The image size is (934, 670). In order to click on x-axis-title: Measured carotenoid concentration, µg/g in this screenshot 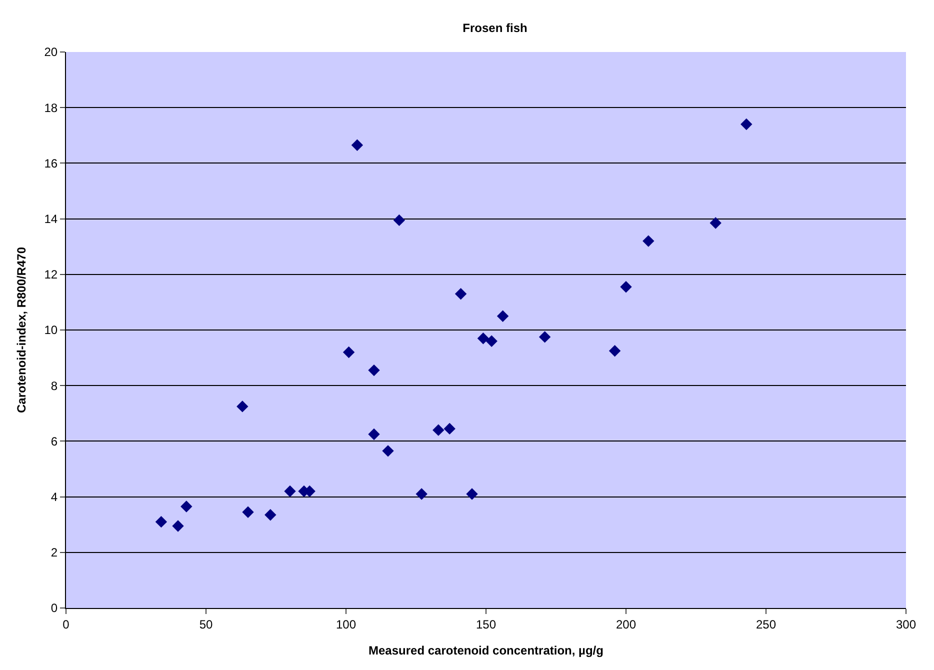, I will do `click(486, 650)`.